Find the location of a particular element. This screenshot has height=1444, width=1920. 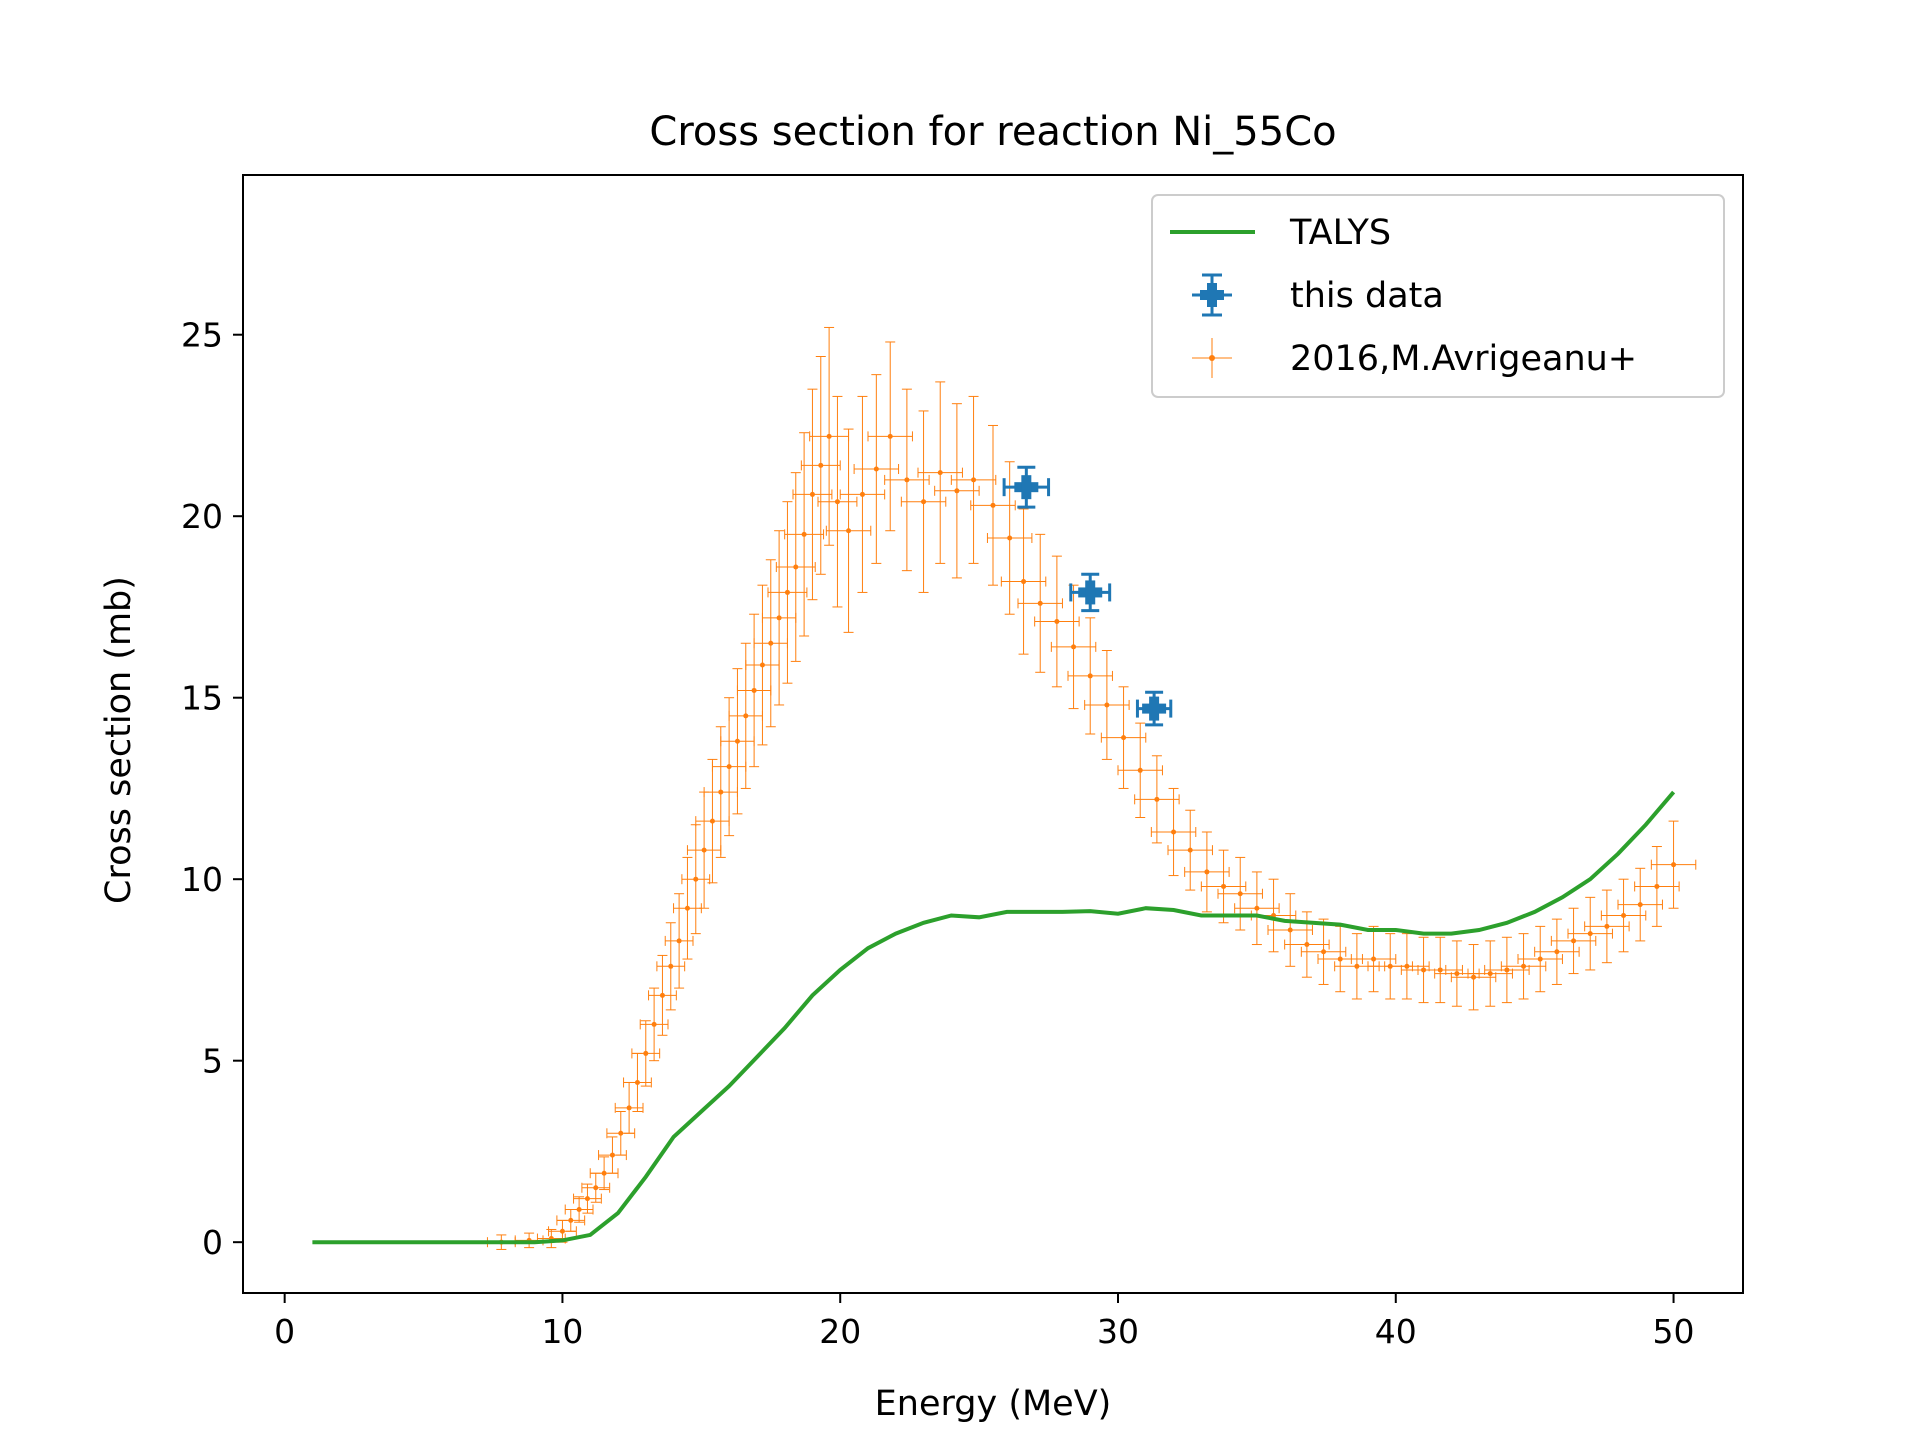

legend: TALYS this data 2016,M.Avrigeanu+ is located at coordinates (1438, 296).